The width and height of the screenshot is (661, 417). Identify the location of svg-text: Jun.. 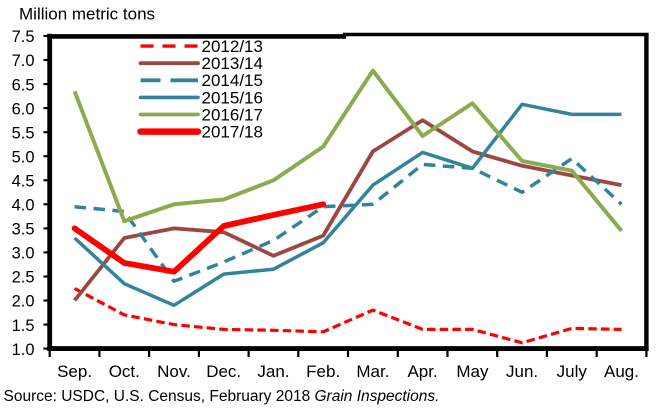
(522, 371).